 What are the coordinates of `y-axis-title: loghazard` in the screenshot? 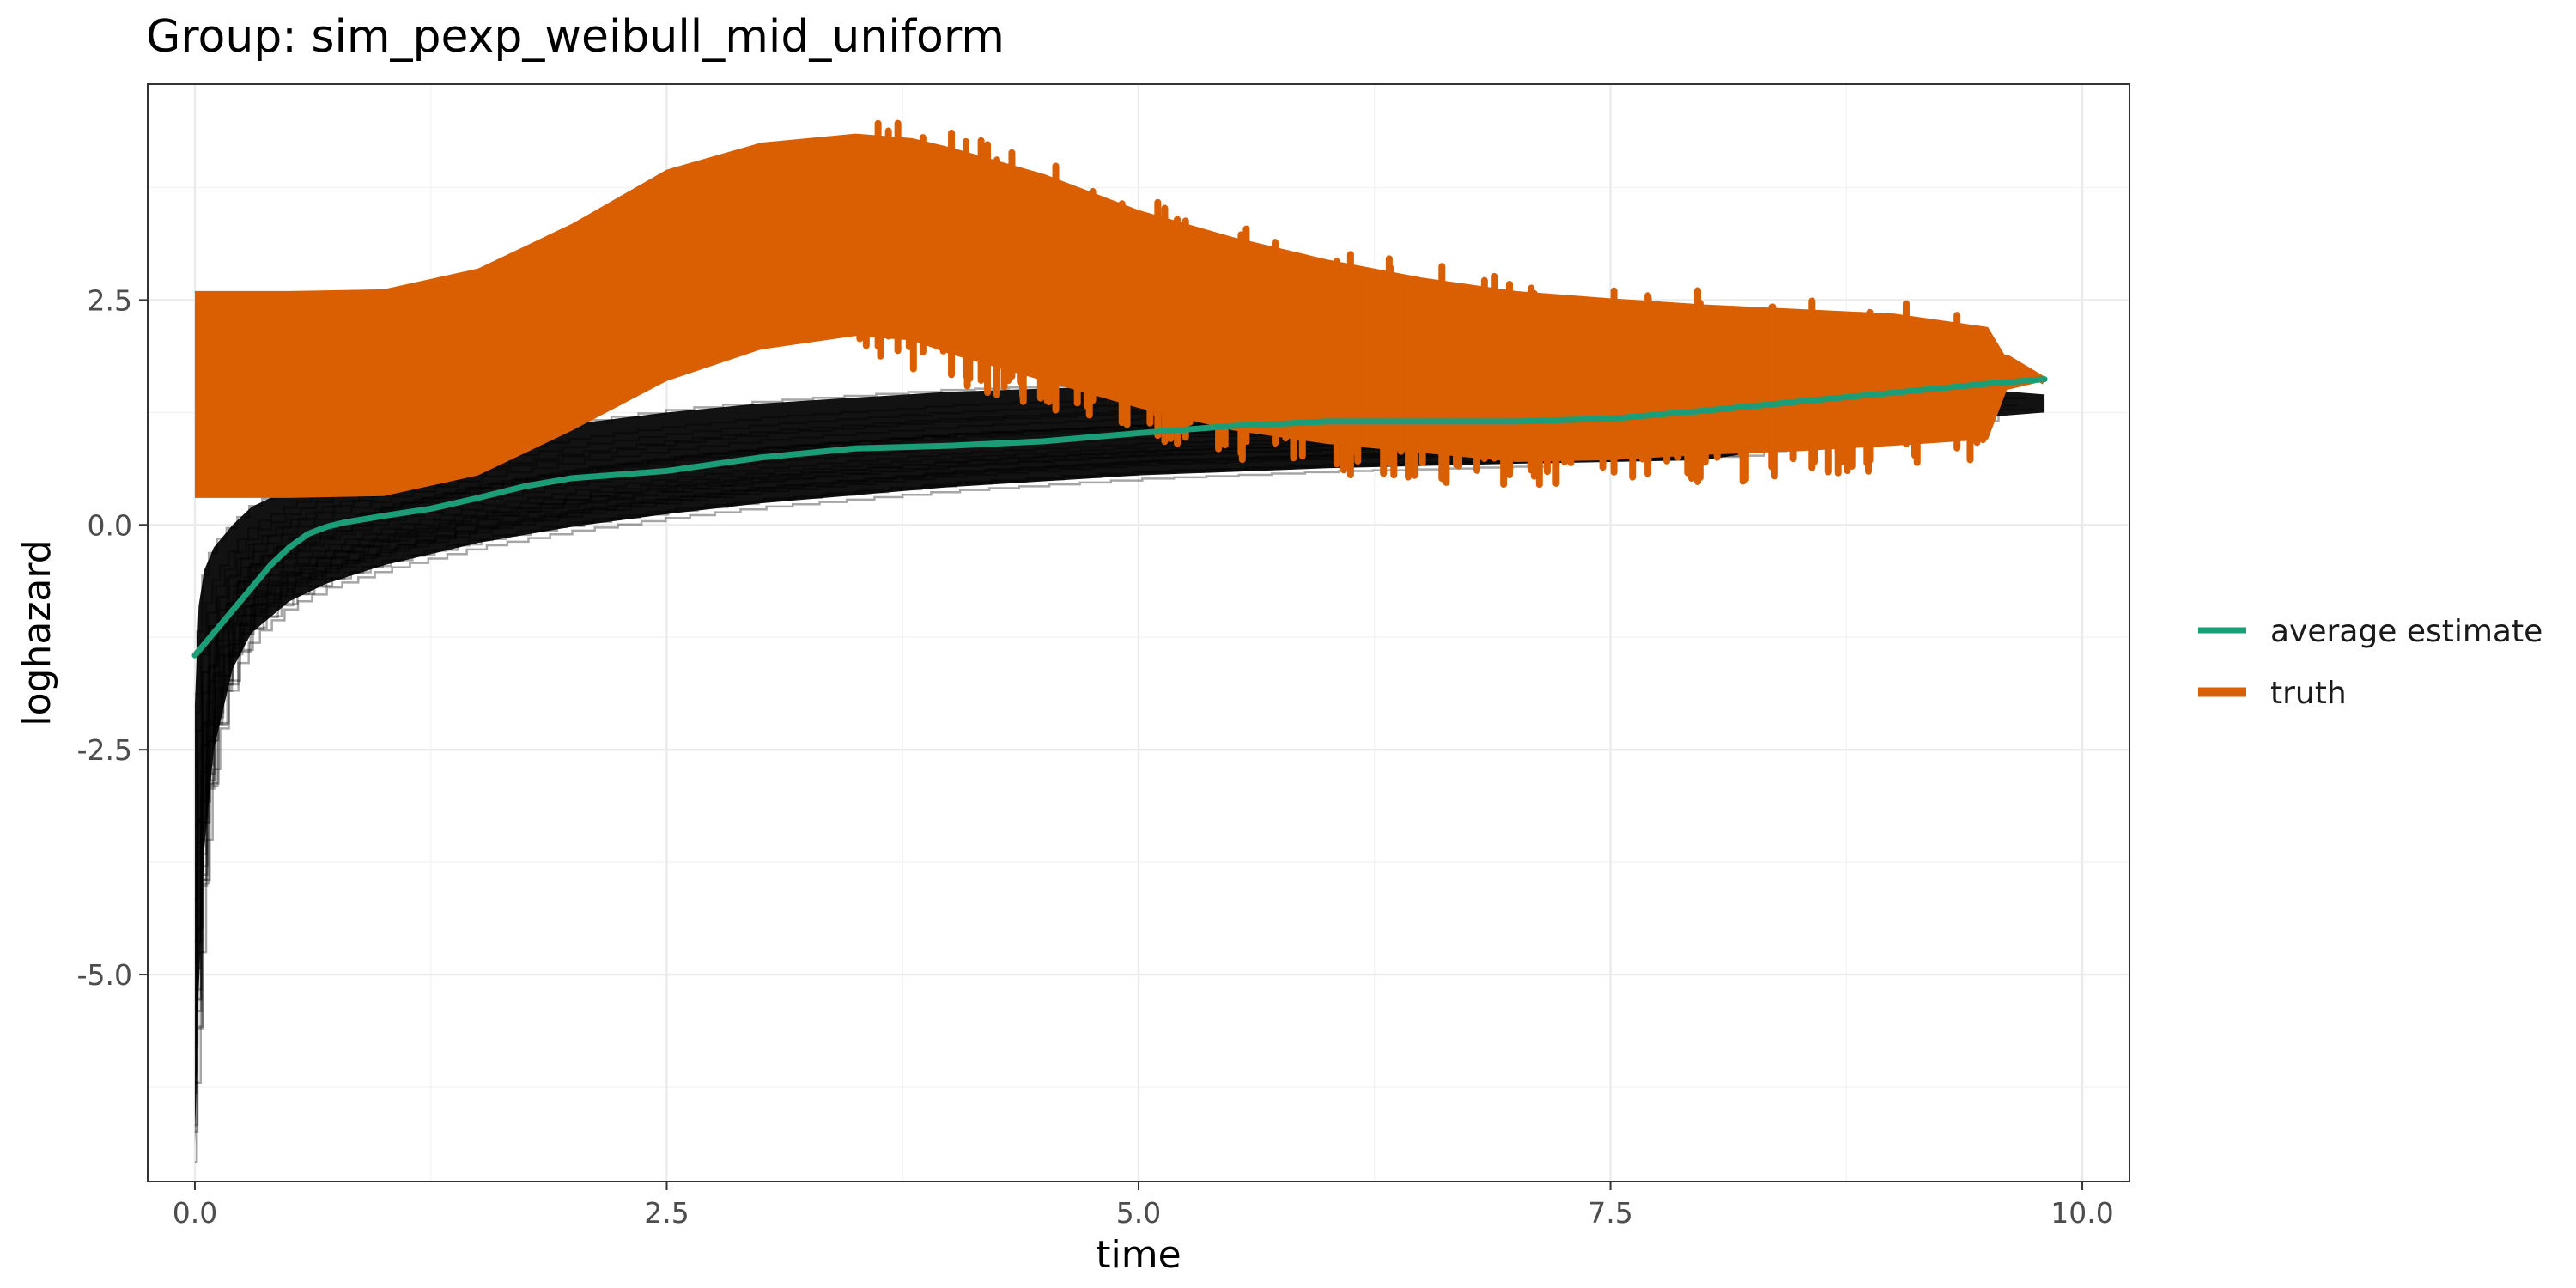 It's located at (37, 632).